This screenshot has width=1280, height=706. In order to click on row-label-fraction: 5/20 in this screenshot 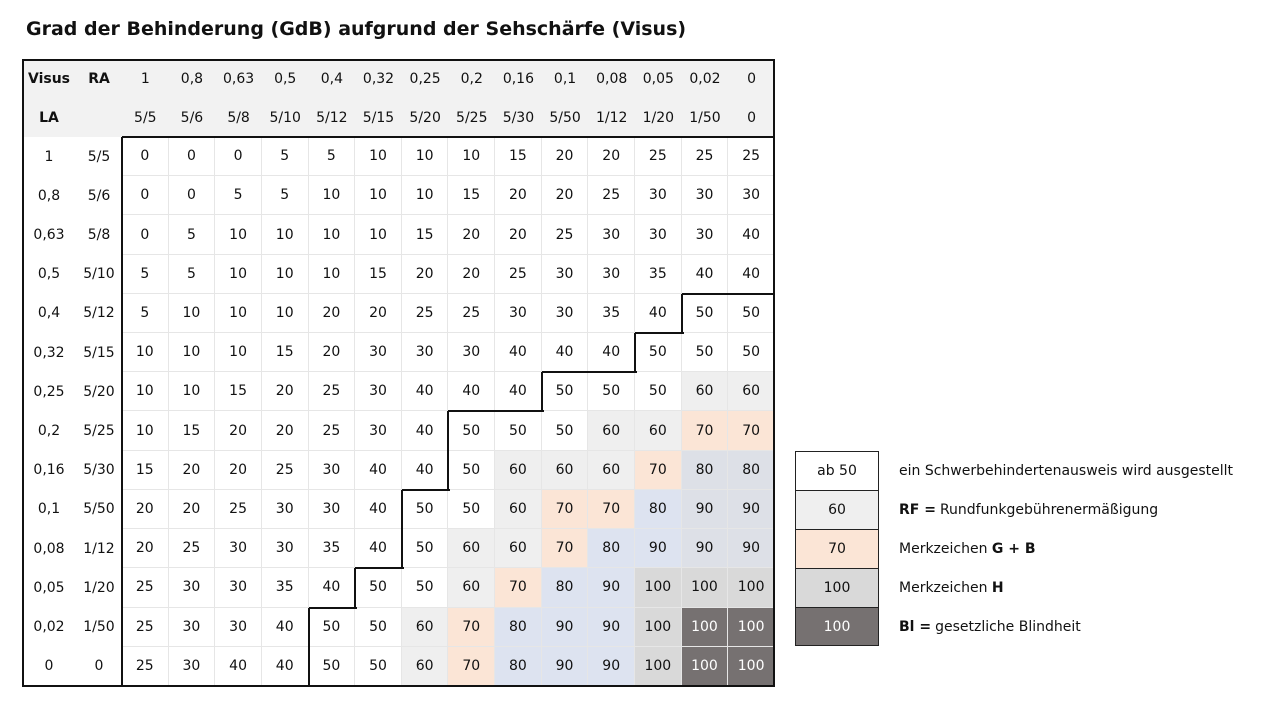, I will do `click(99, 392)`.